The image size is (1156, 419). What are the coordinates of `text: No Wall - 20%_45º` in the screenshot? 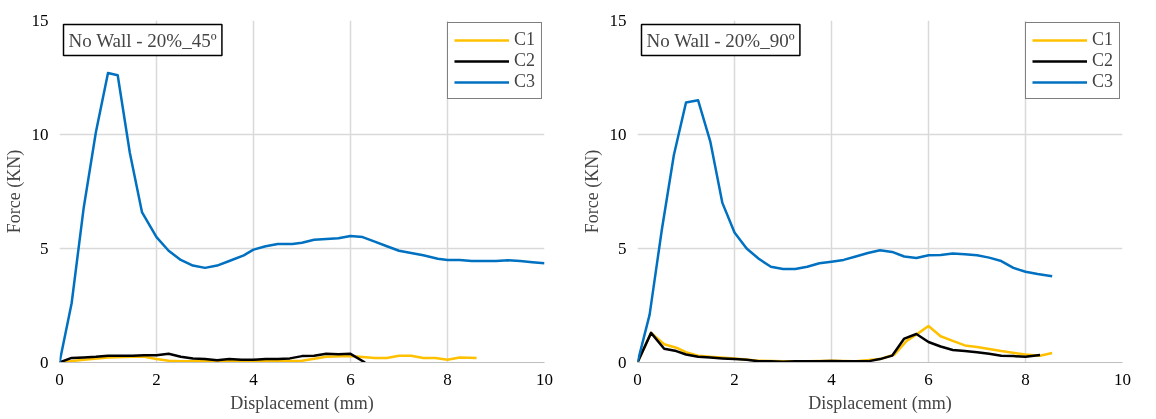 It's located at (142, 40).